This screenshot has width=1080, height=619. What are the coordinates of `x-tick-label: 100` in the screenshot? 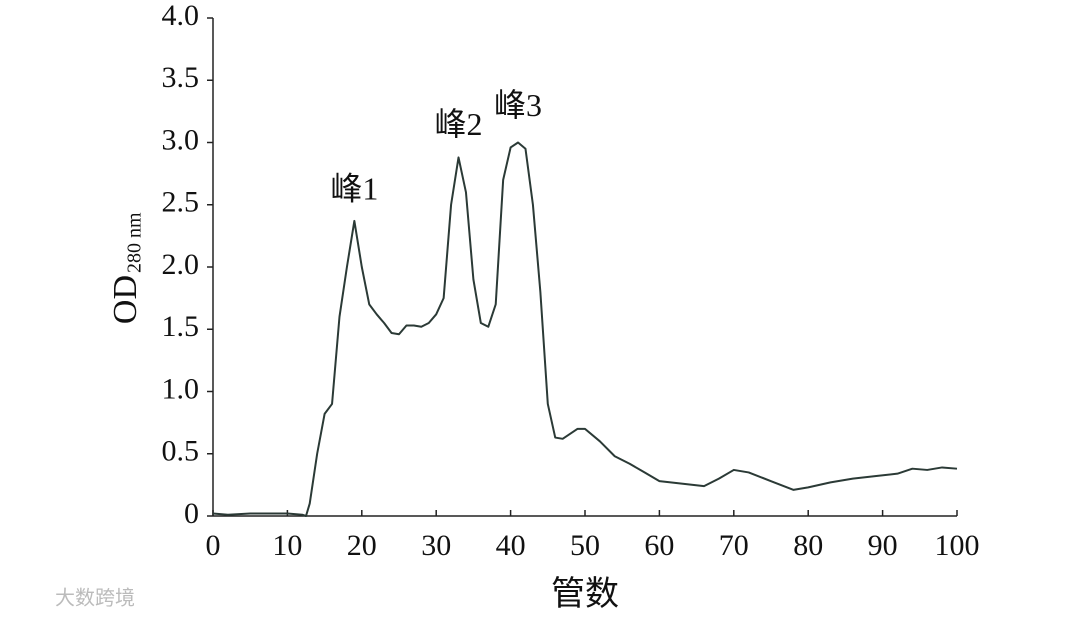 It's located at (957, 545).